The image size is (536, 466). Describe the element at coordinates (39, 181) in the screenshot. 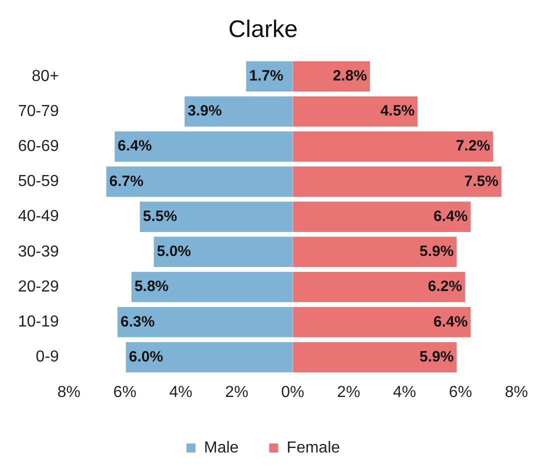

I see `y-tick-label: 50-59` at that location.